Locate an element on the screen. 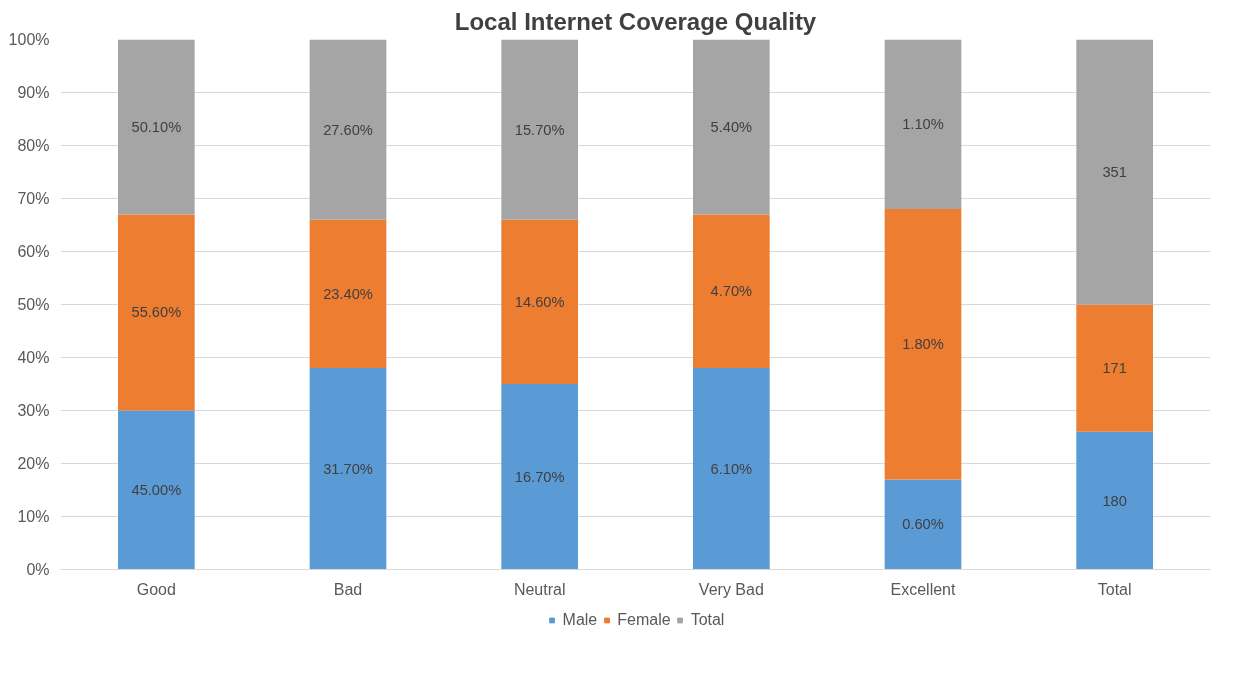  annotation: 16.70% is located at coordinates (539, 476).